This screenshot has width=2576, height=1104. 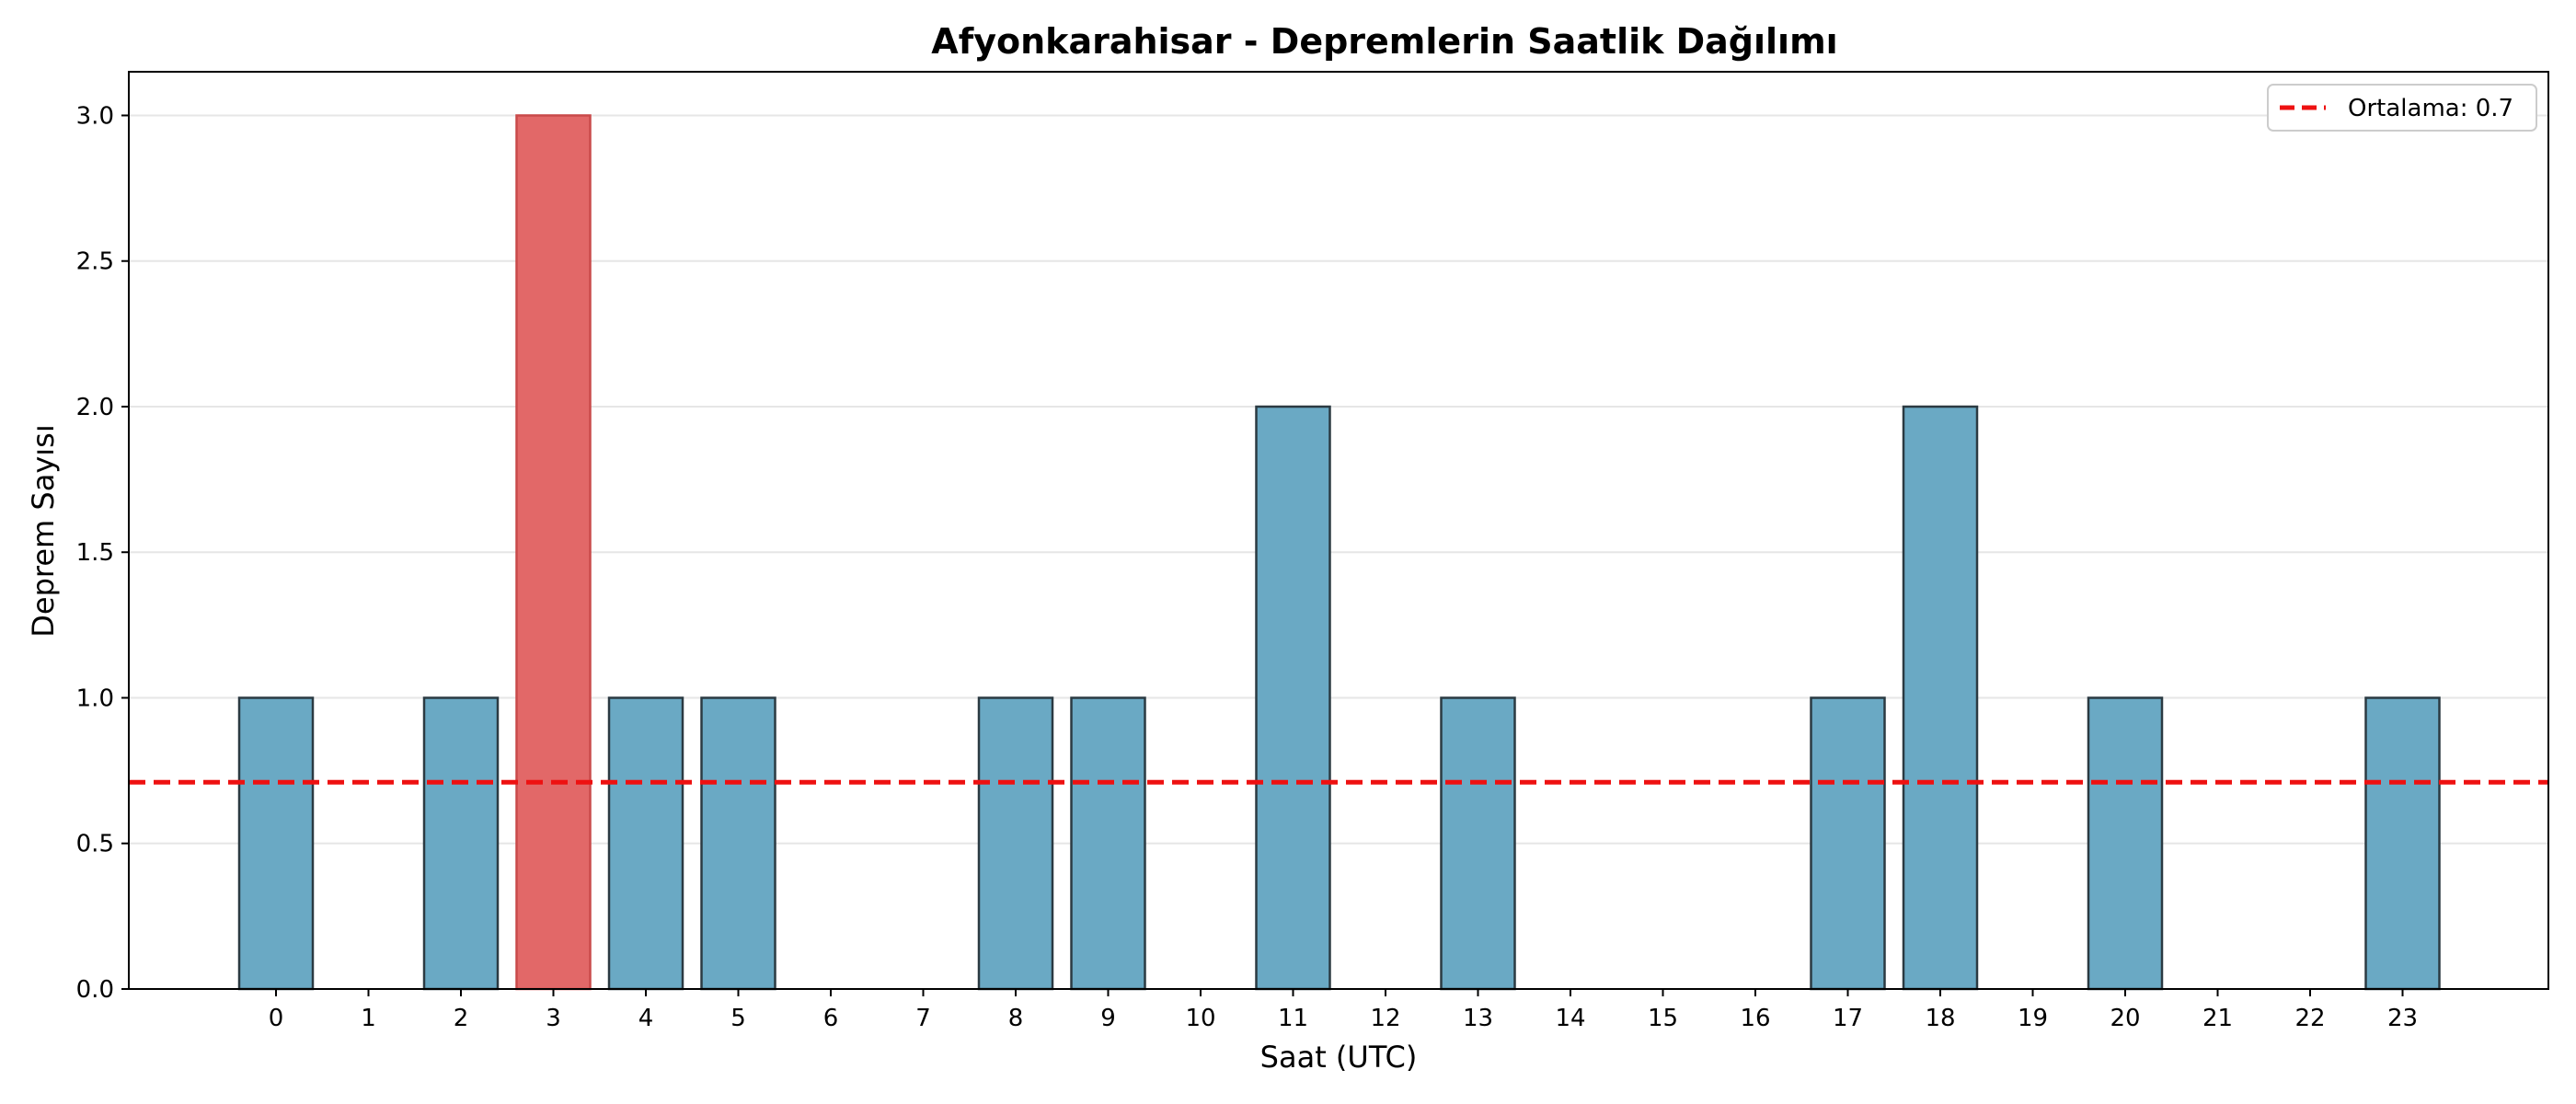 What do you see at coordinates (553, 1018) in the screenshot?
I see `x-tick-label: 3` at bounding box center [553, 1018].